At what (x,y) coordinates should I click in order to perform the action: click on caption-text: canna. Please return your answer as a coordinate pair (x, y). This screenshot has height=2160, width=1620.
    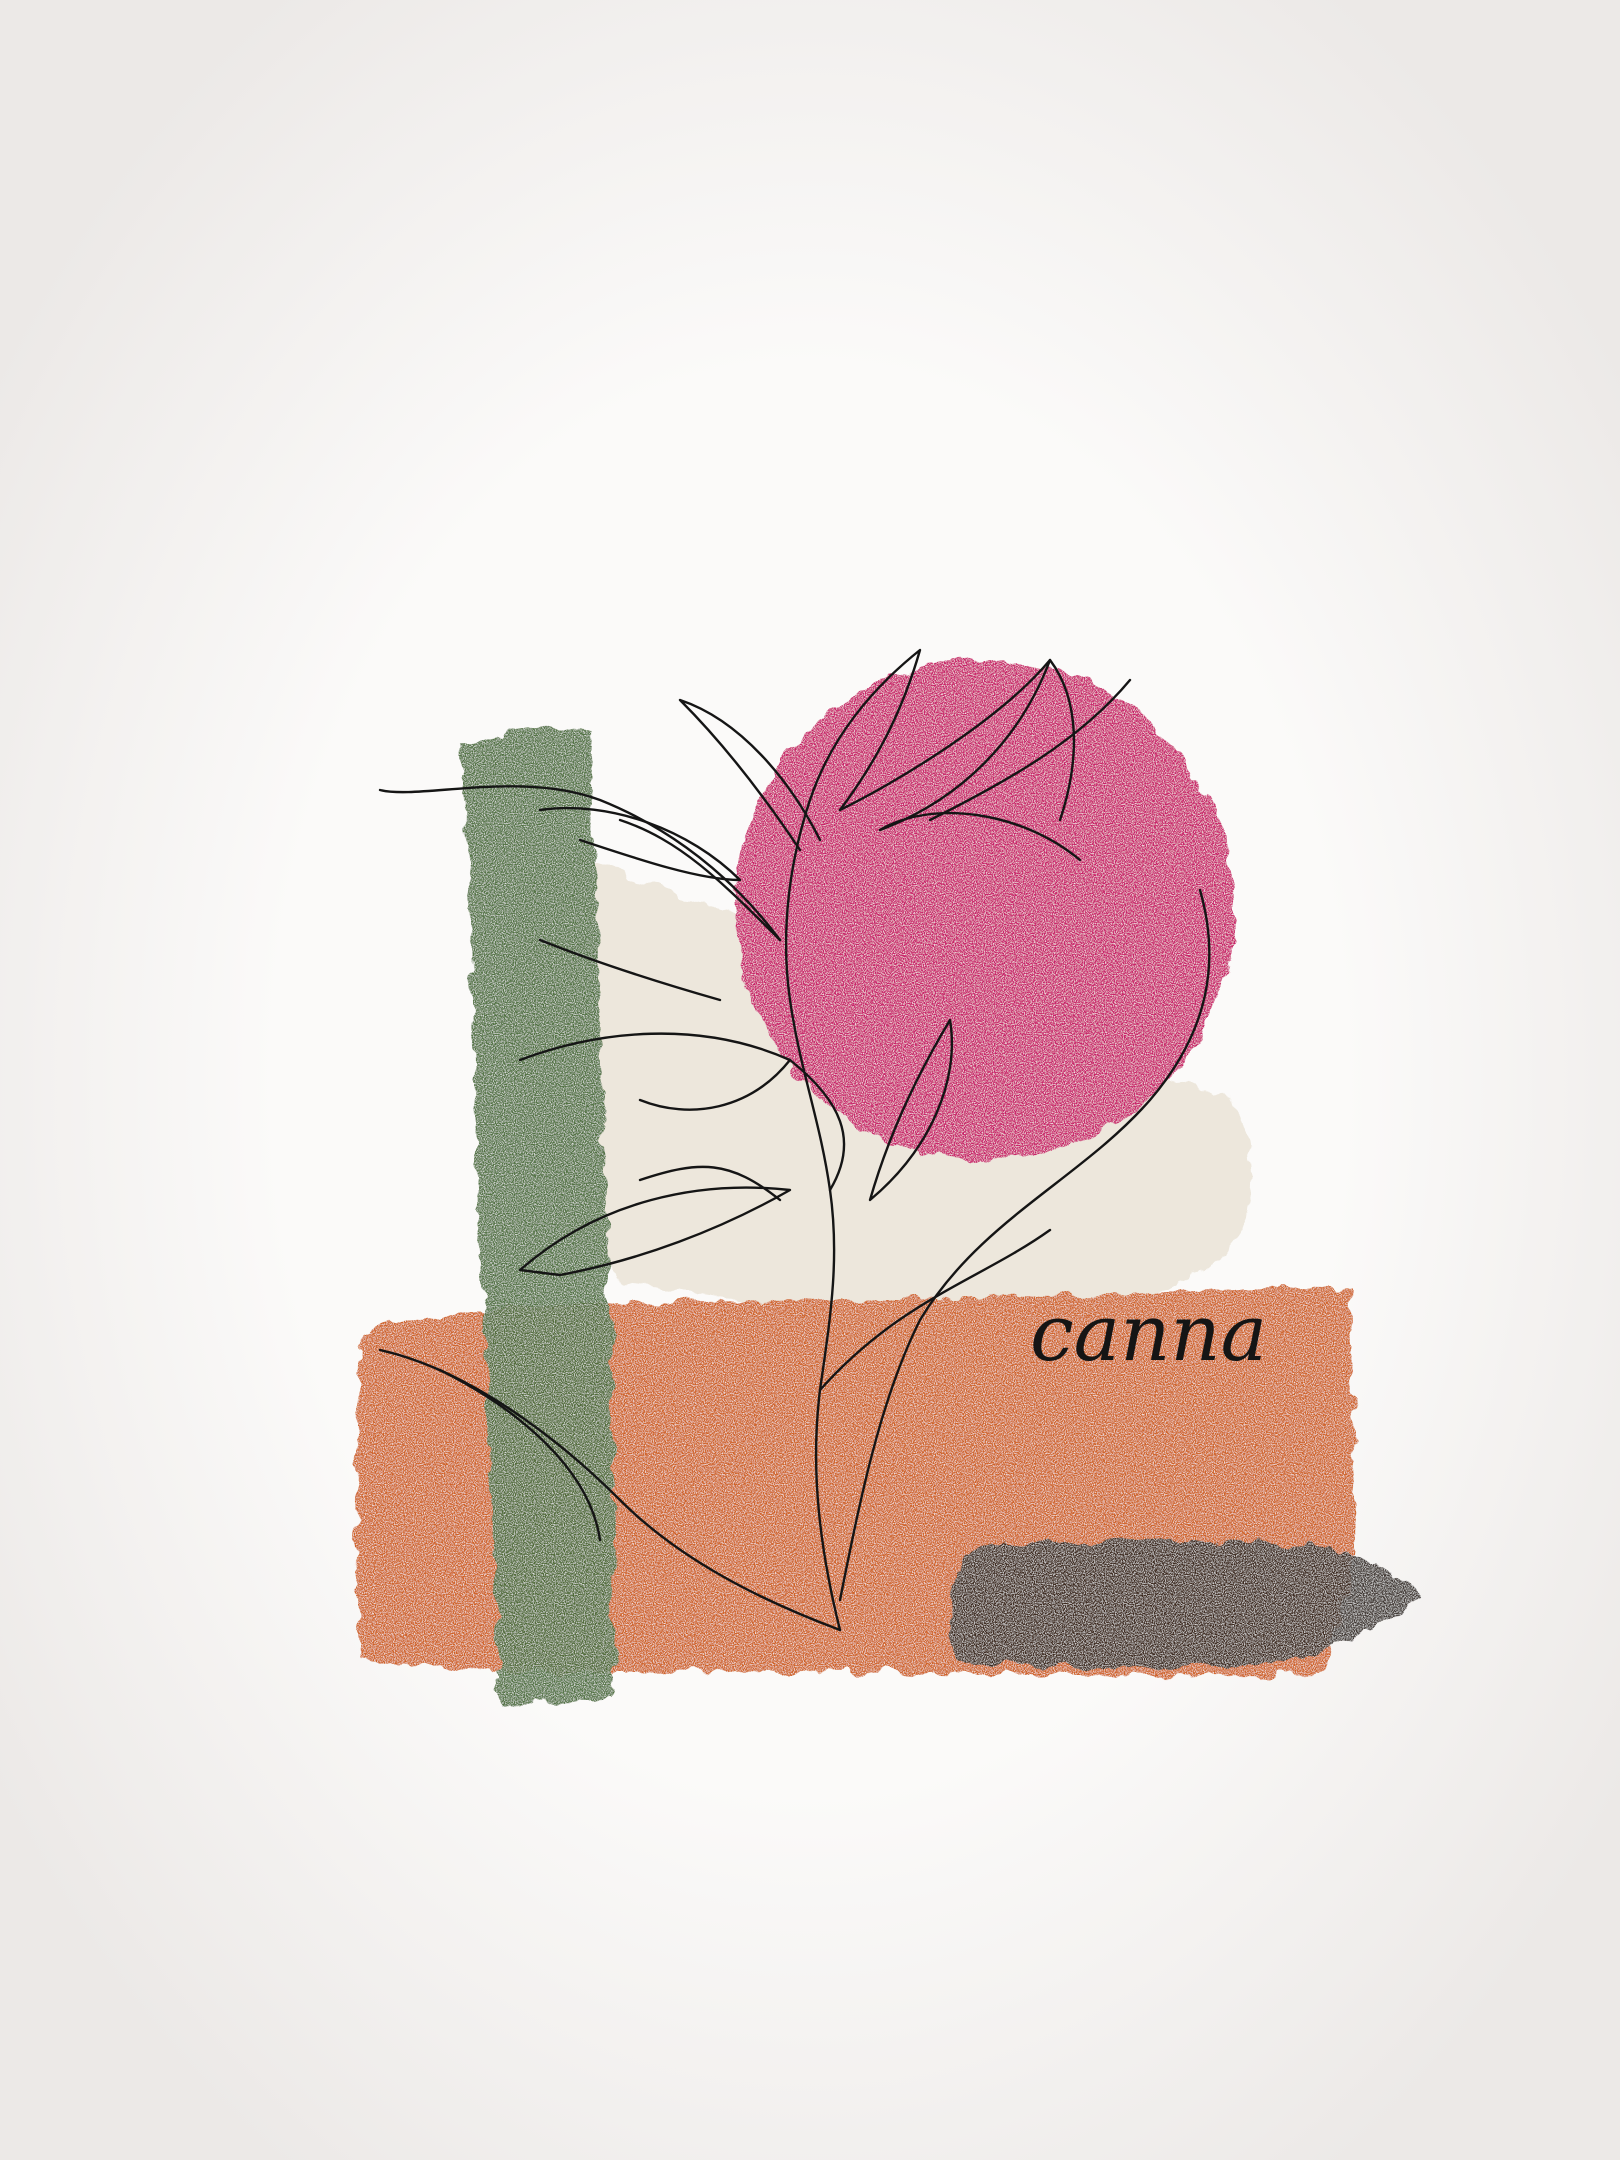
    Looking at the image, I should click on (1148, 1334).